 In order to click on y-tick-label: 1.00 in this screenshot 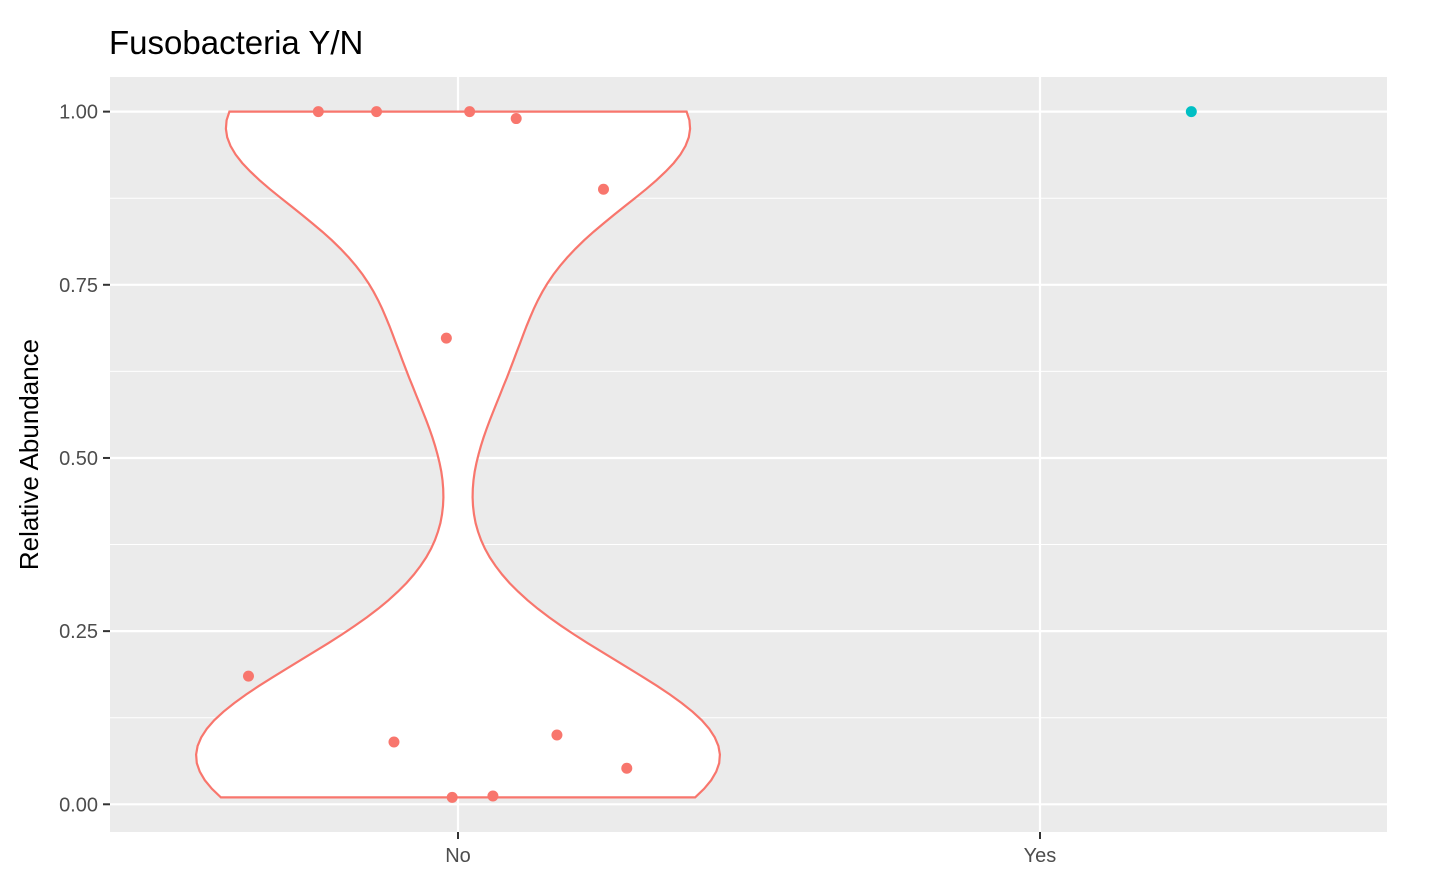, I will do `click(78, 113)`.